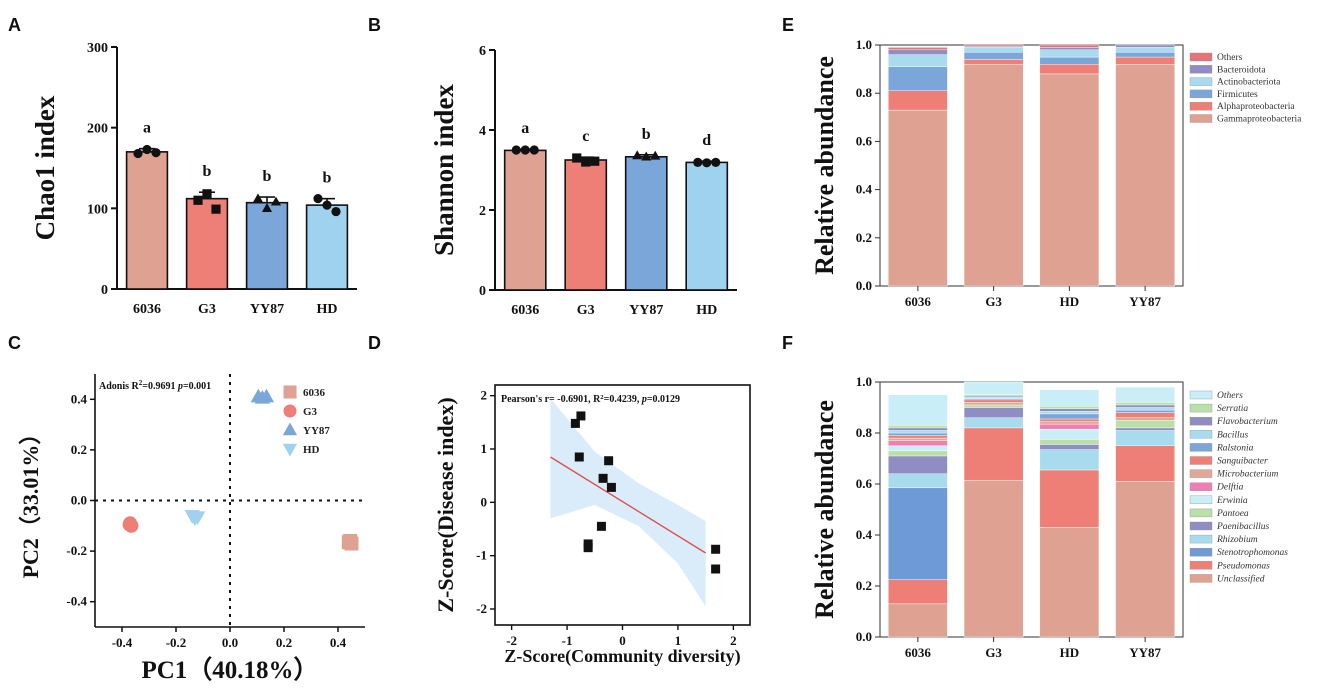 The width and height of the screenshot is (1325, 694). What do you see at coordinates (864, 189) in the screenshot?
I see `y-tick-label: 0.4` at bounding box center [864, 189].